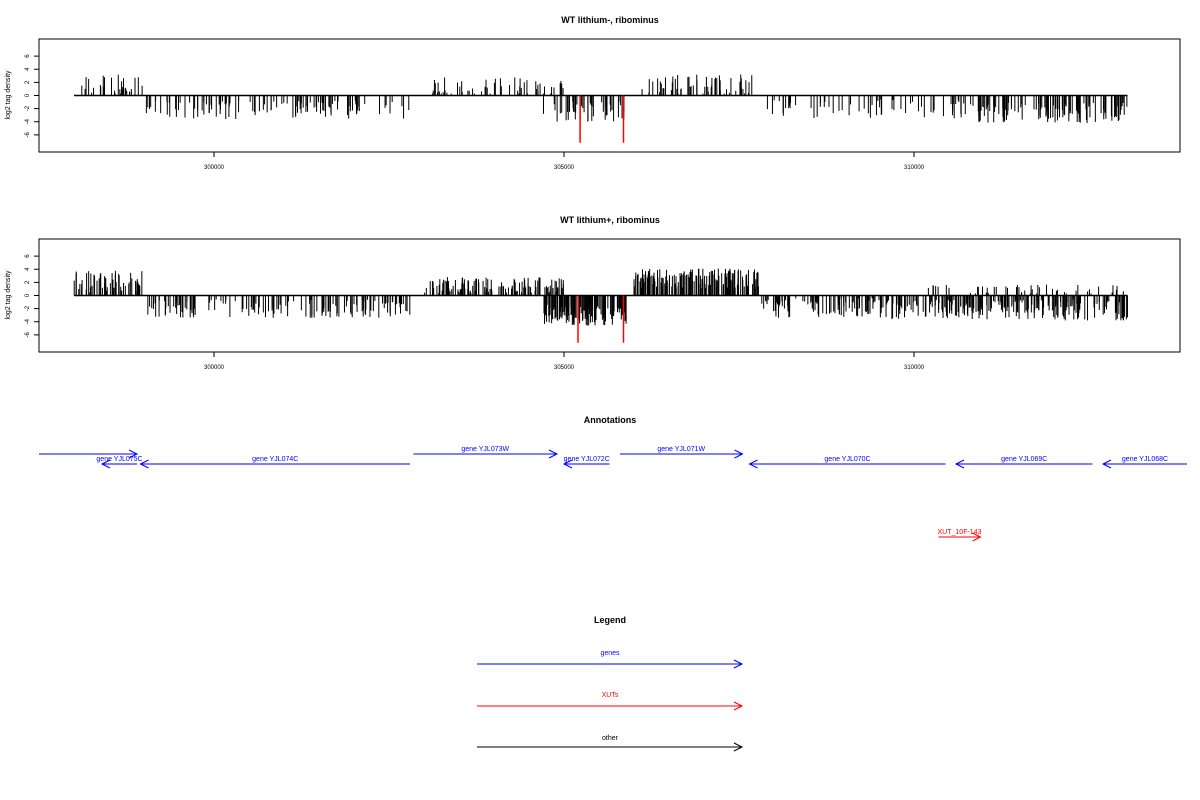  What do you see at coordinates (610, 738) in the screenshot?
I see `legend-label: other` at bounding box center [610, 738].